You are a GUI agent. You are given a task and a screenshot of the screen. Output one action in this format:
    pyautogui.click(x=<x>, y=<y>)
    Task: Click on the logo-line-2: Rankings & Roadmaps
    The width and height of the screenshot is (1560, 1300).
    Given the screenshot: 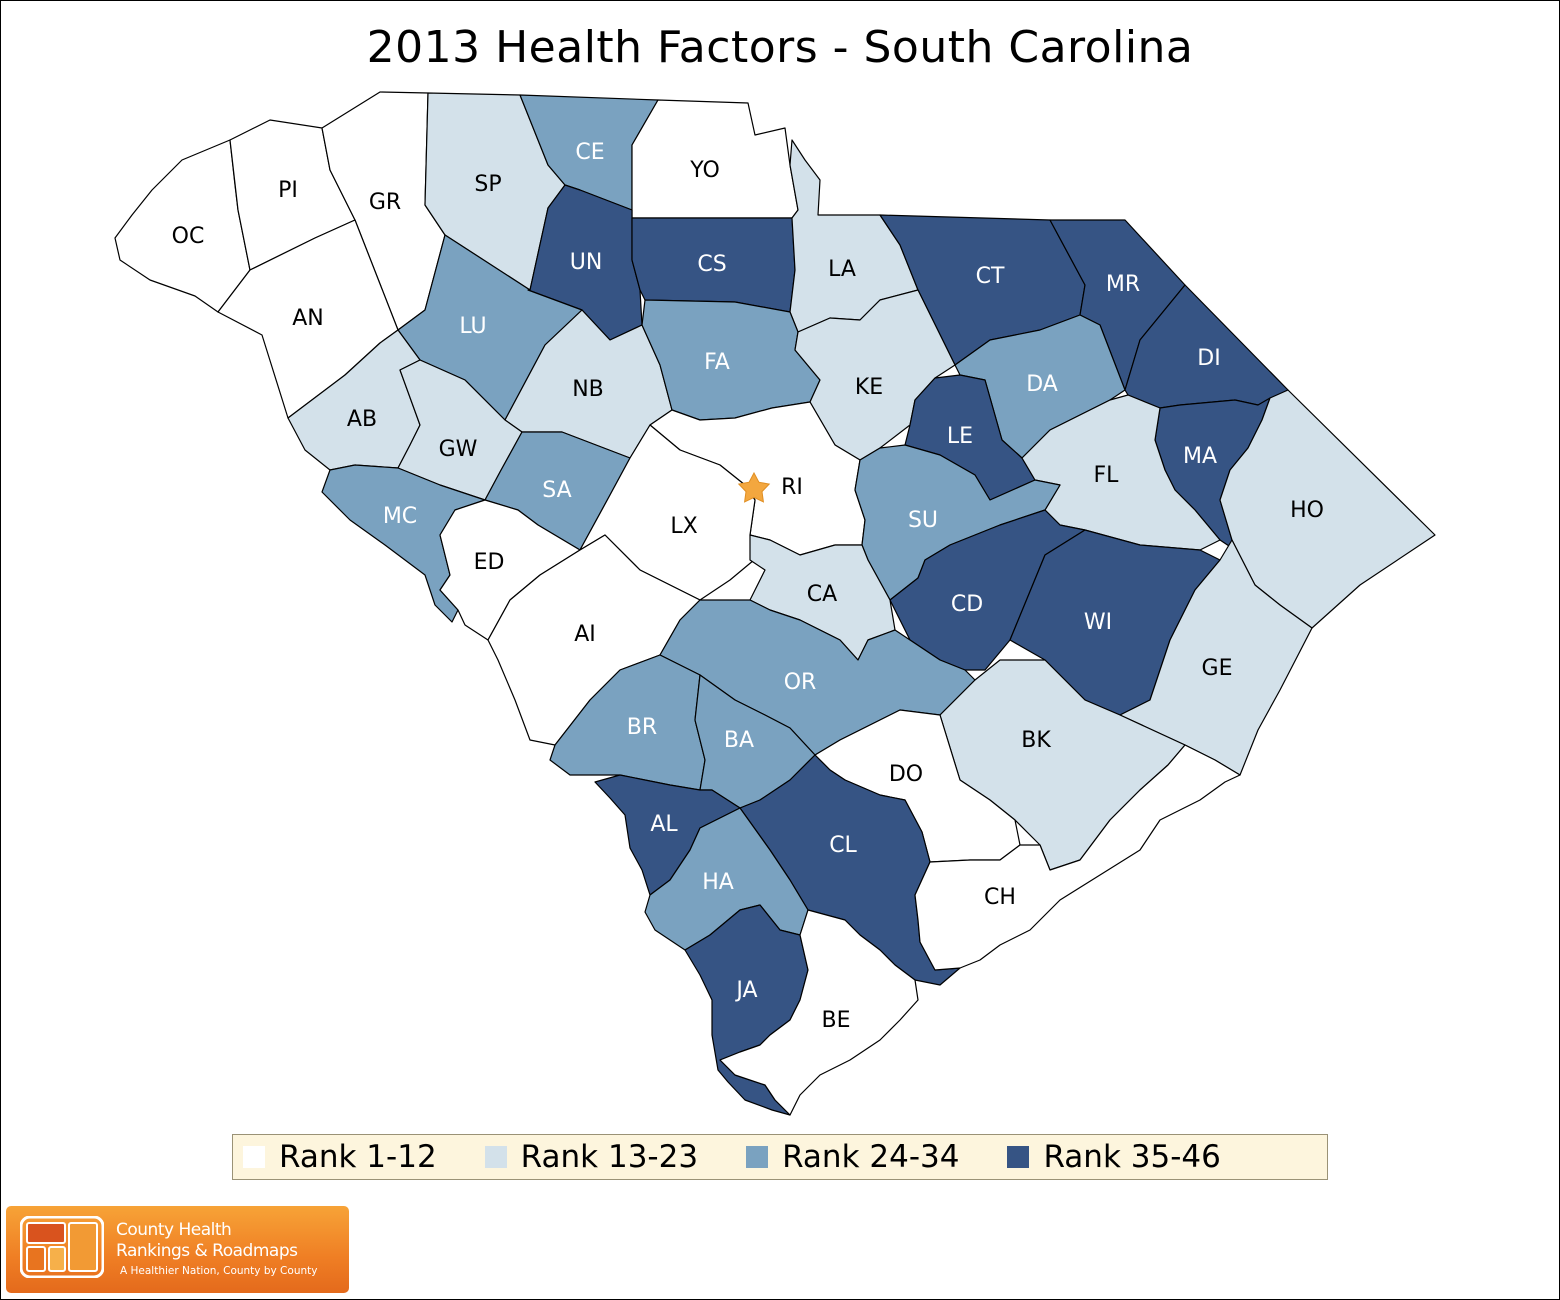 What is the action you would take?
    pyautogui.click(x=207, y=1251)
    